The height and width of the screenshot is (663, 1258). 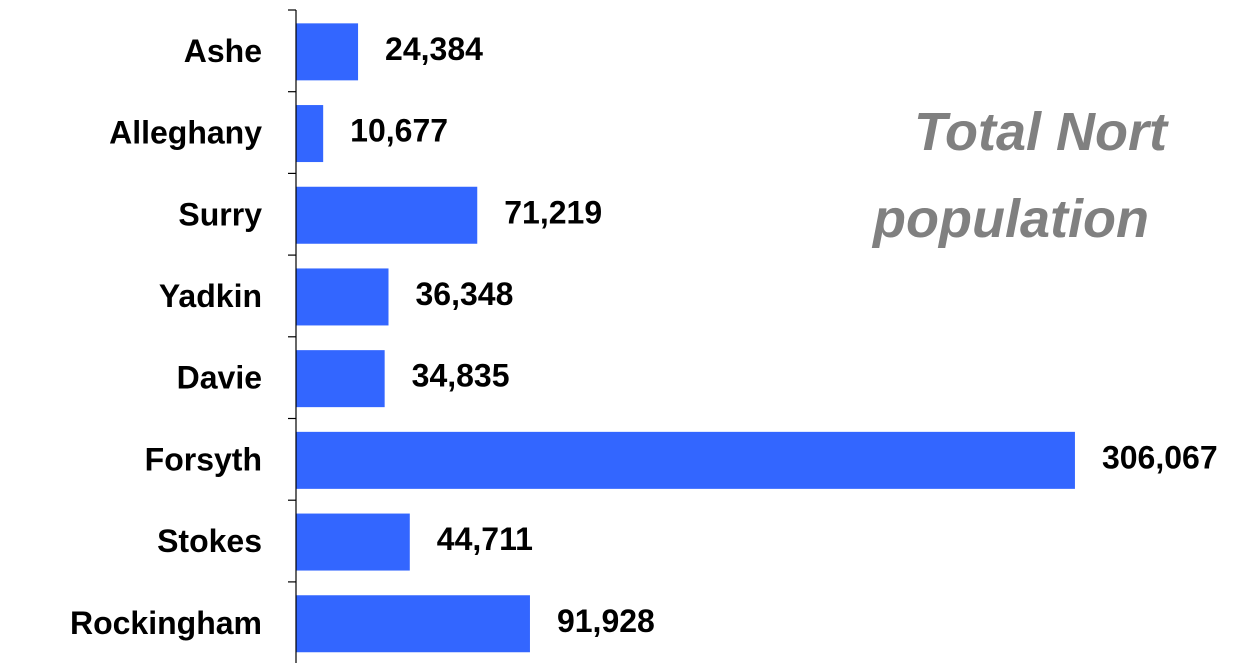 What do you see at coordinates (185, 133) in the screenshot?
I see `category-label: Alleghany` at bounding box center [185, 133].